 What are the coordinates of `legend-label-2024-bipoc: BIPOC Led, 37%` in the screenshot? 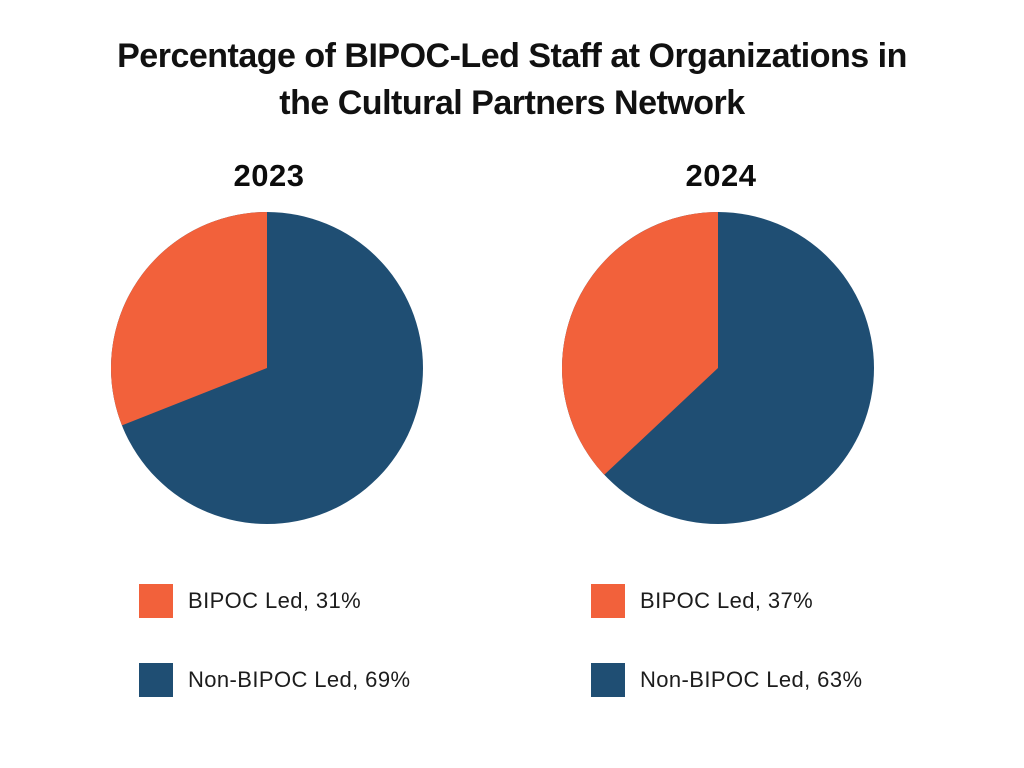 It's located at (727, 600).